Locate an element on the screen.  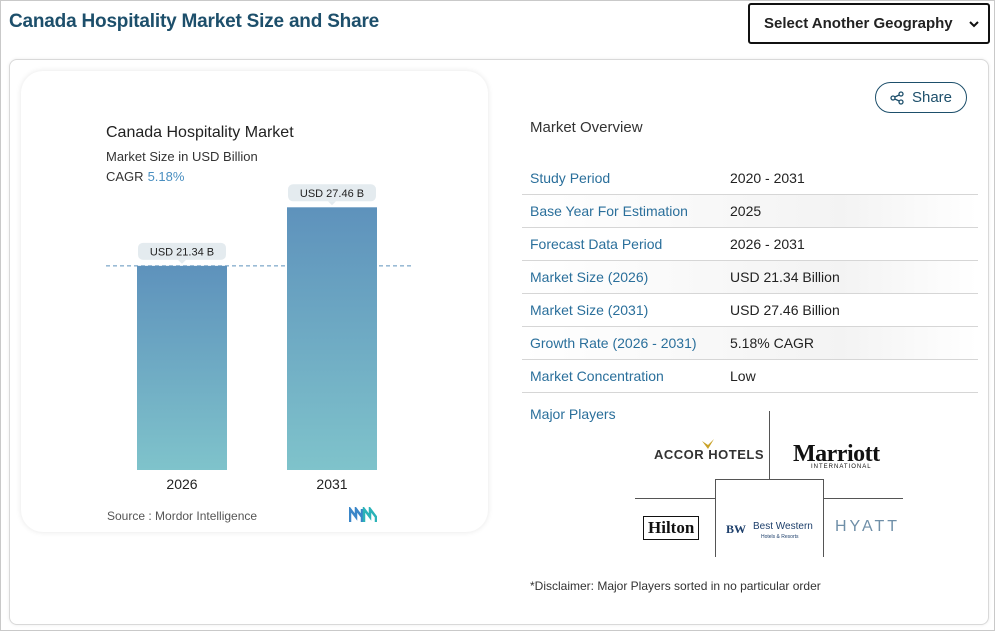
data-label: USD 21.34 B is located at coordinates (182, 252).